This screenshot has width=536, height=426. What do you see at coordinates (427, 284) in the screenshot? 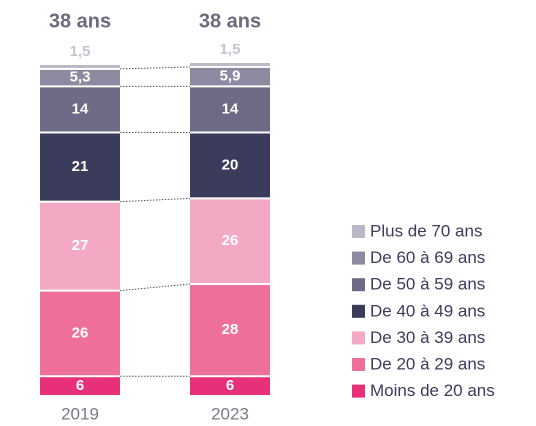
I see `legend-label: De 50 à 59 ans` at bounding box center [427, 284].